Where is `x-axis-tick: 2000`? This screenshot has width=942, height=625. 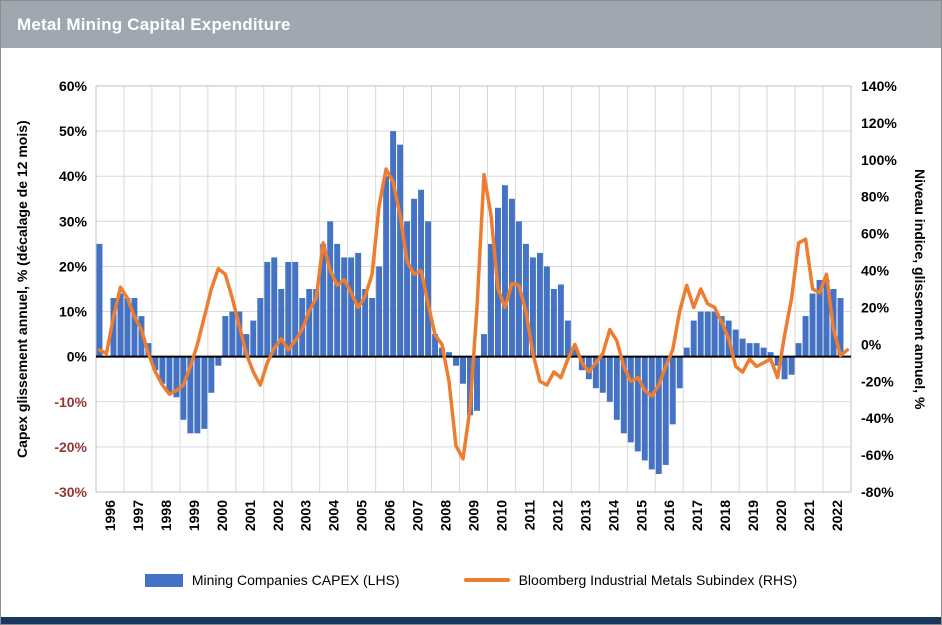 x-axis-tick: 2000 is located at coordinates (222, 515).